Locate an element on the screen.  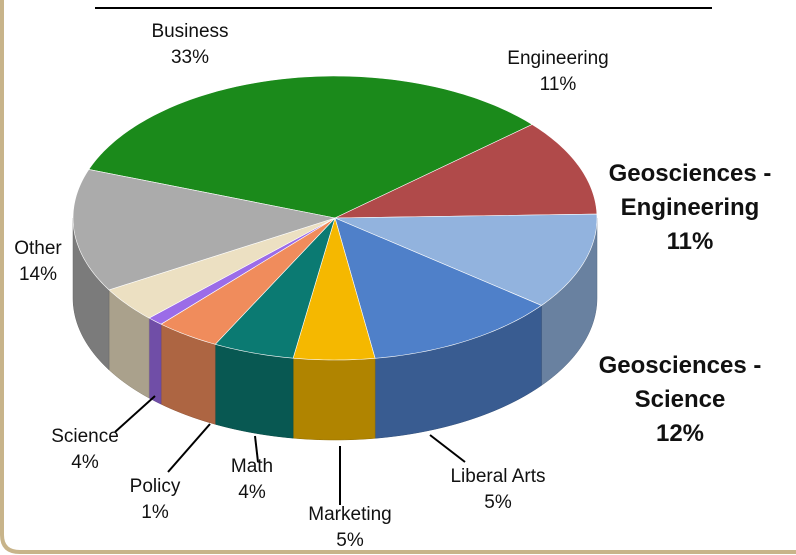
value-label: 1% is located at coordinates (155, 512).